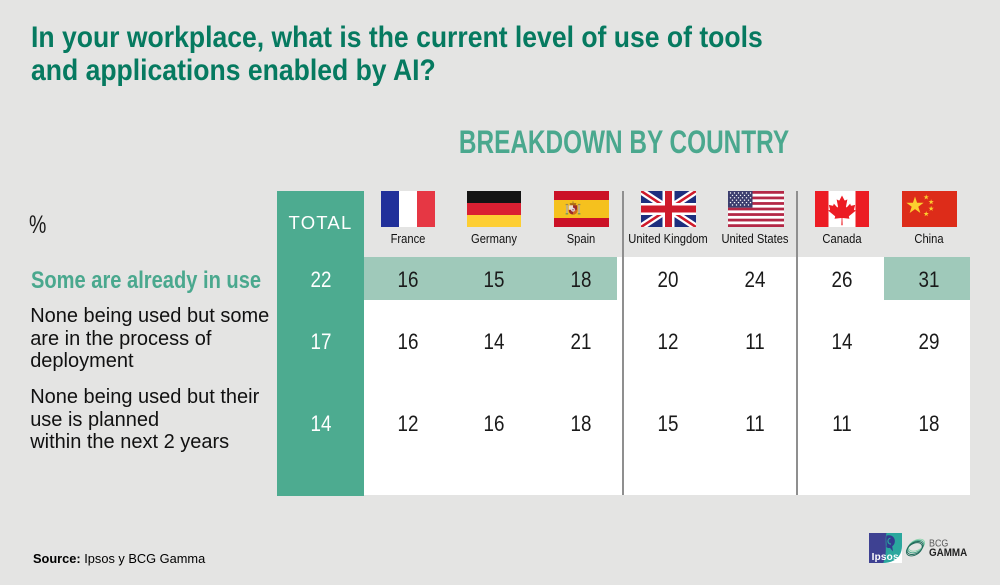  Describe the element at coordinates (938, 544) in the screenshot. I see `svg-text: BCG` at that location.